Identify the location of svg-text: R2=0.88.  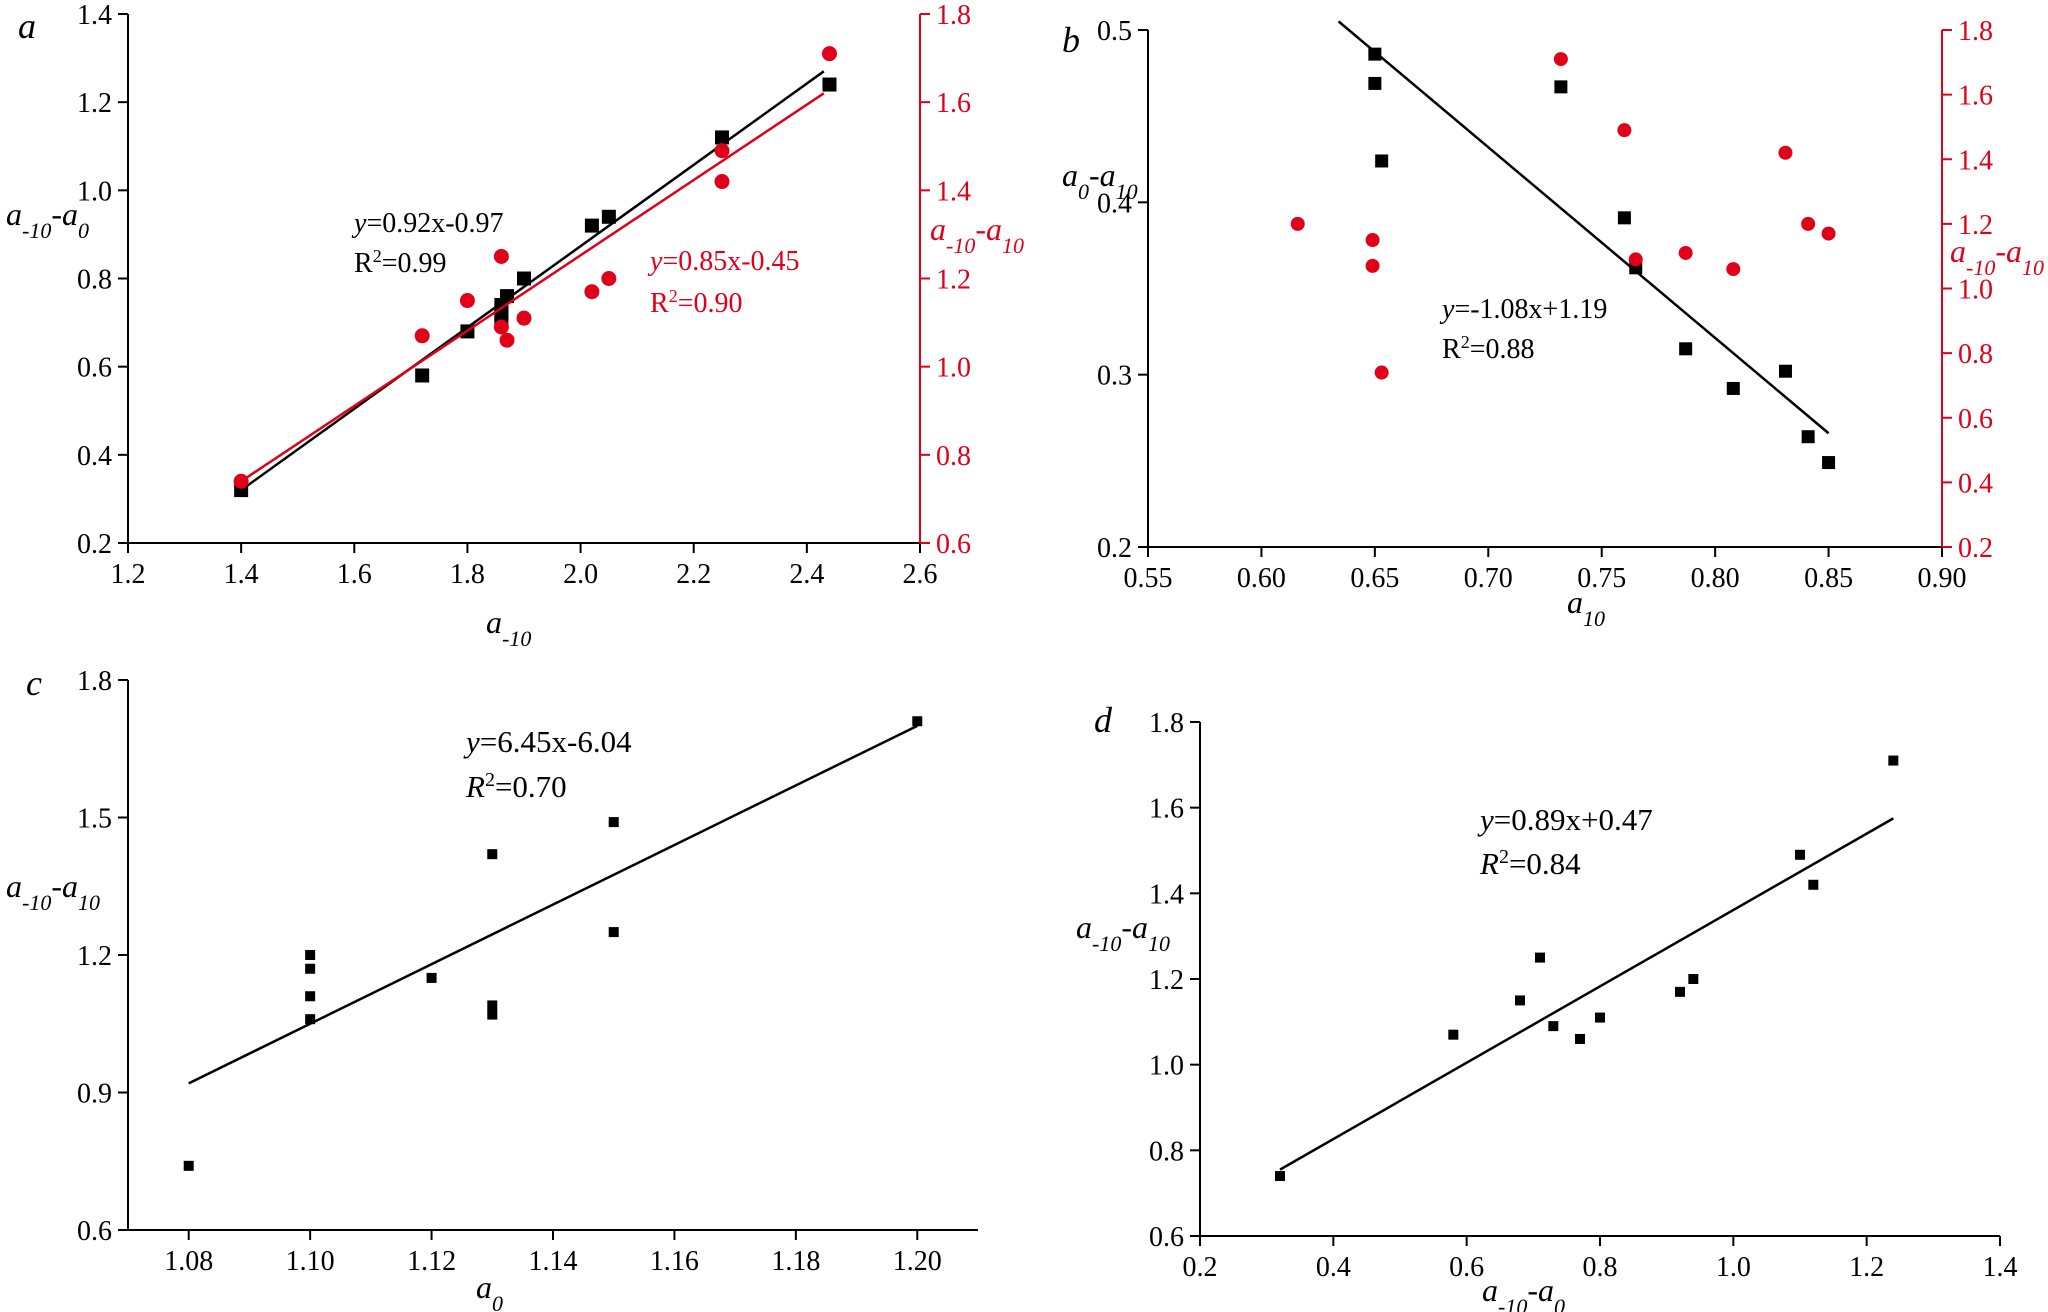
(1488, 348).